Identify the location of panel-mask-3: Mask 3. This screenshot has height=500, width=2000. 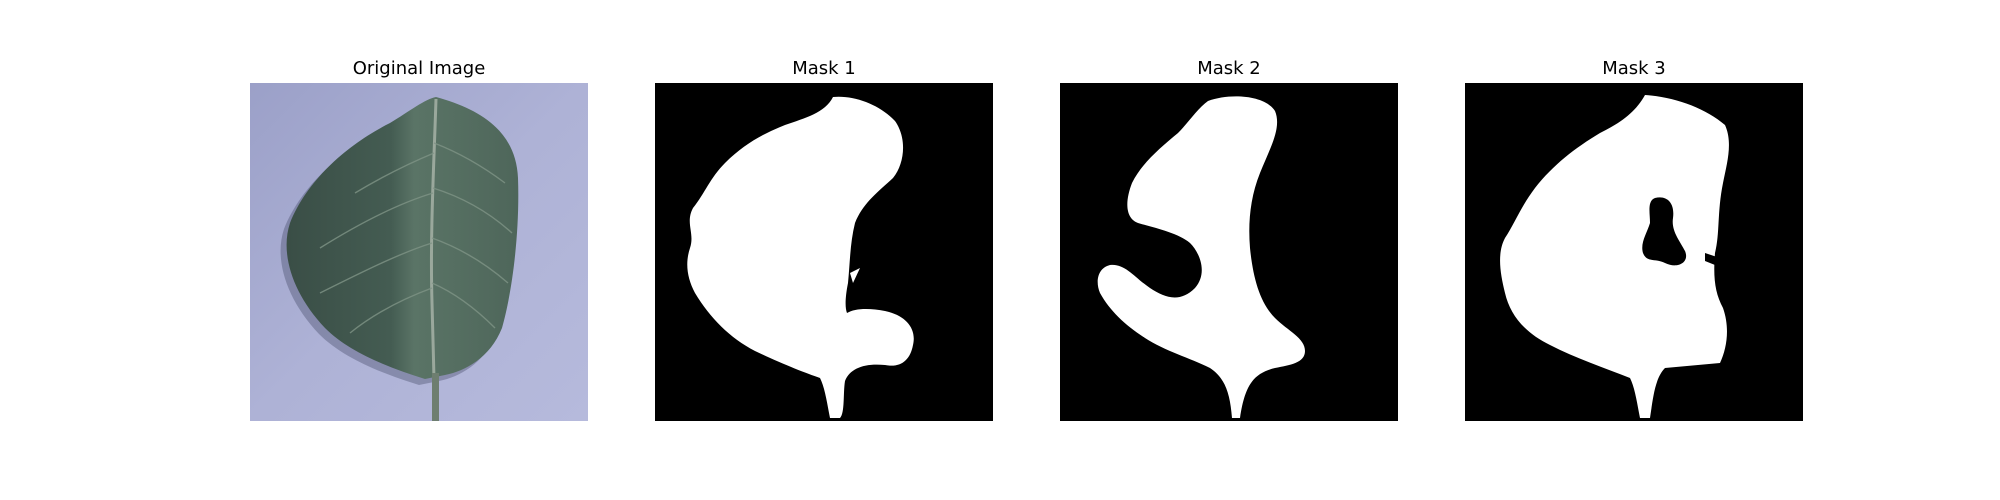
(1634, 238).